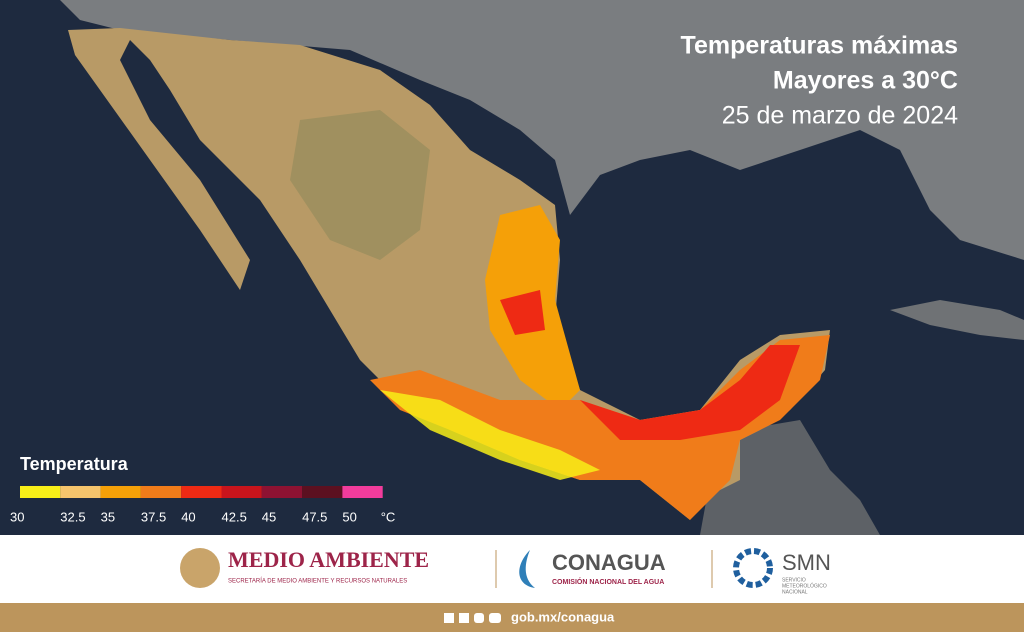  What do you see at coordinates (108, 516) in the screenshot?
I see `legend-tick-label: 35` at bounding box center [108, 516].